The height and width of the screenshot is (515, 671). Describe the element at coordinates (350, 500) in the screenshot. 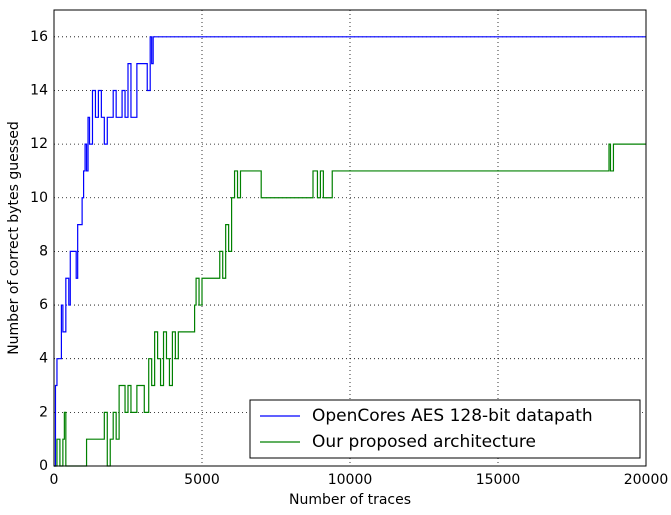

I see `x-axis-label: Number of traces` at that location.